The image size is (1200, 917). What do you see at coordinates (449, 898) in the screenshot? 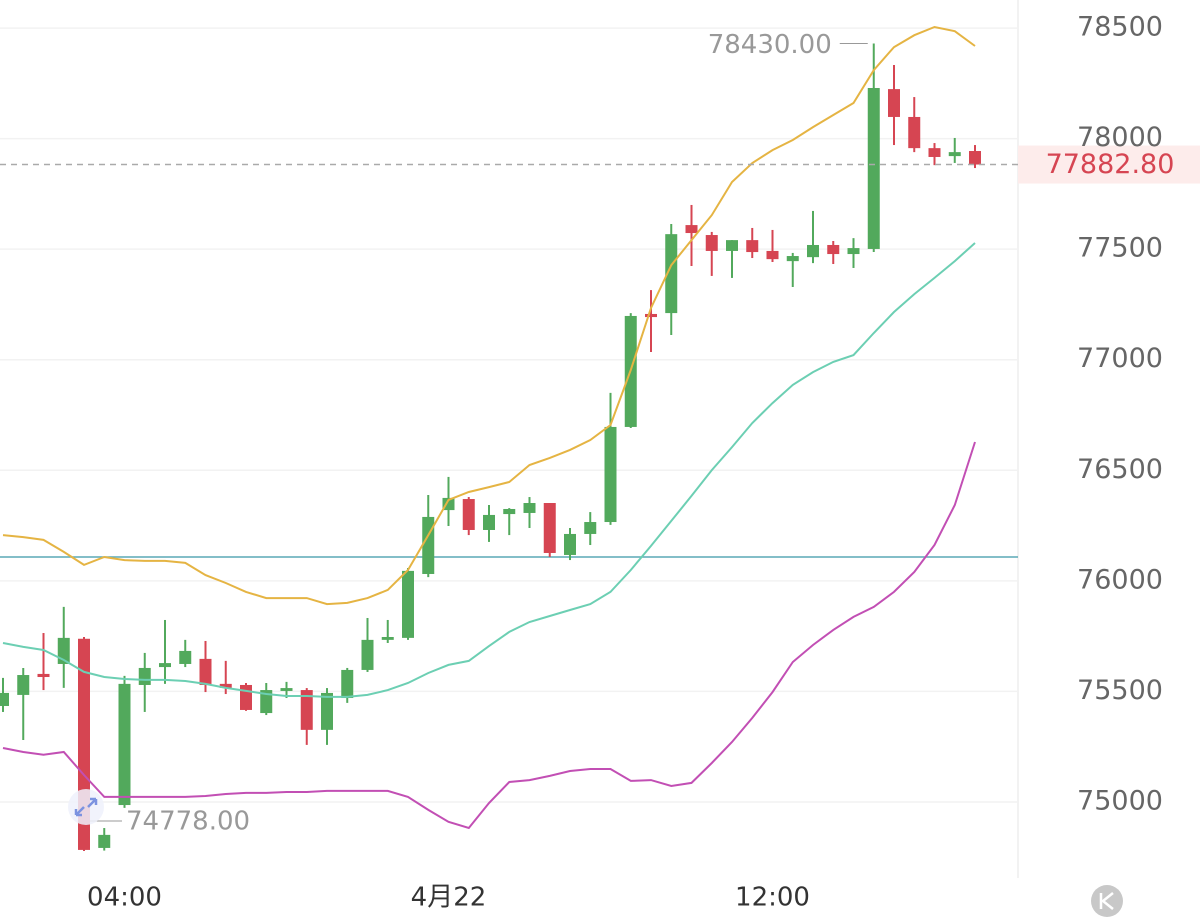
I see `x-tick-label: 4月22` at bounding box center [449, 898].